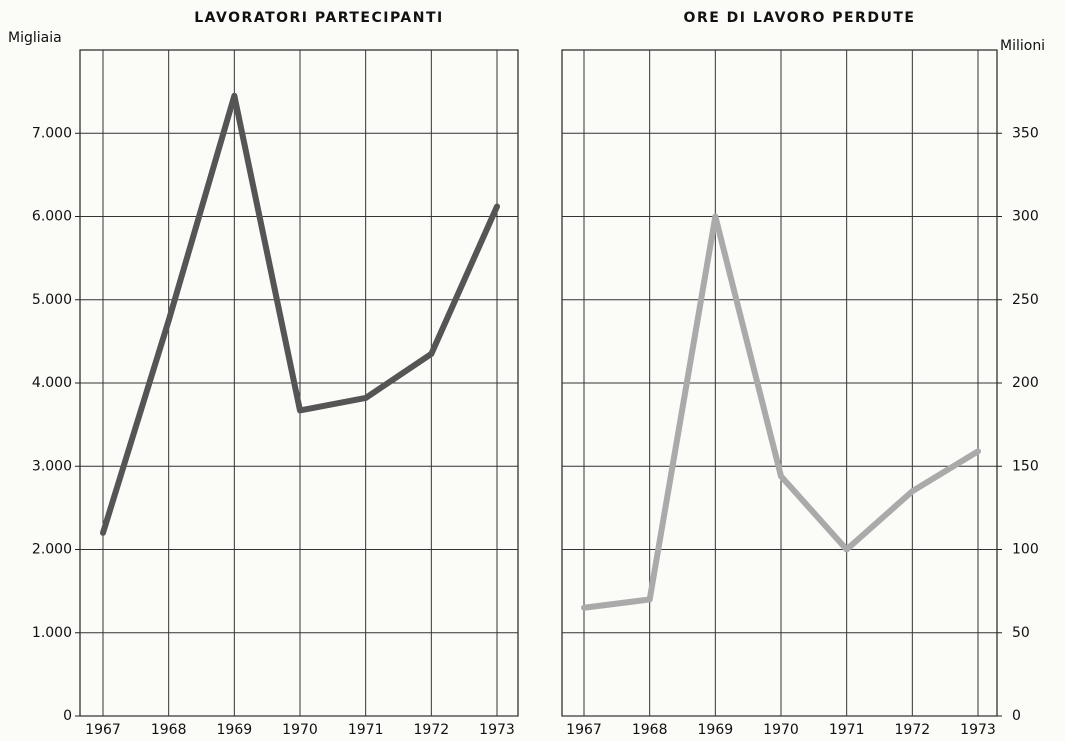 This screenshot has height=741, width=1065. What do you see at coordinates (52, 383) in the screenshot?
I see `y-tick-label: 4.000` at bounding box center [52, 383].